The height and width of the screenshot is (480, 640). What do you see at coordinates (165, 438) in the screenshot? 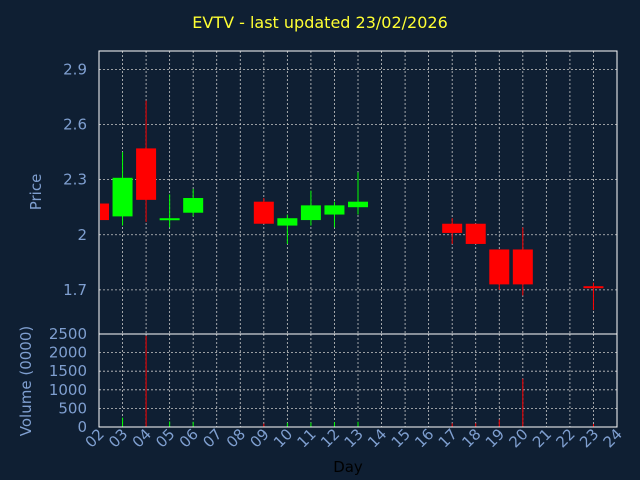
I see `x-tick-label: 05` at bounding box center [165, 438].